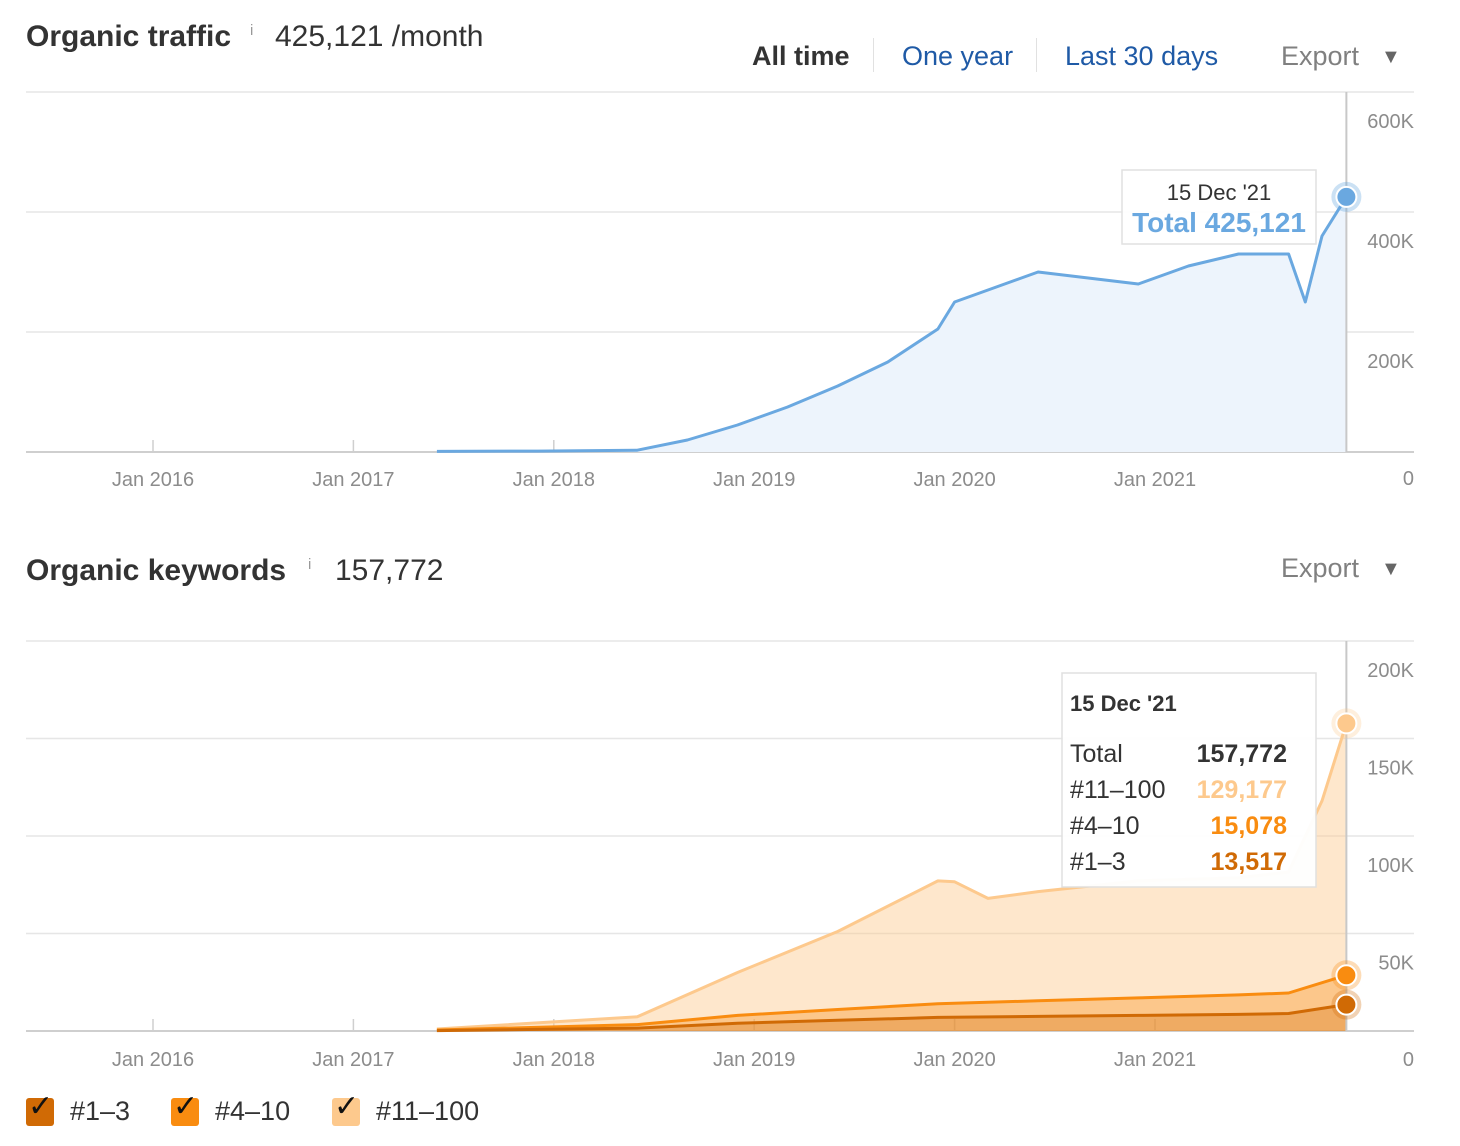 The height and width of the screenshot is (1146, 1460). What do you see at coordinates (389, 570) in the screenshot?
I see `keywords-value: 157,772` at bounding box center [389, 570].